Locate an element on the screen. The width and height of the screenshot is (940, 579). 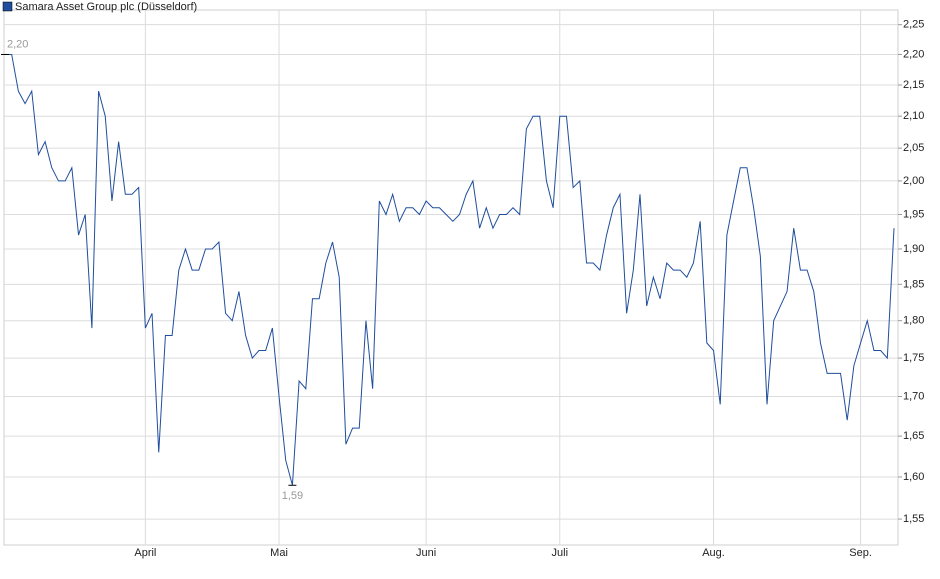
legend-swatch is located at coordinates (7, 6).